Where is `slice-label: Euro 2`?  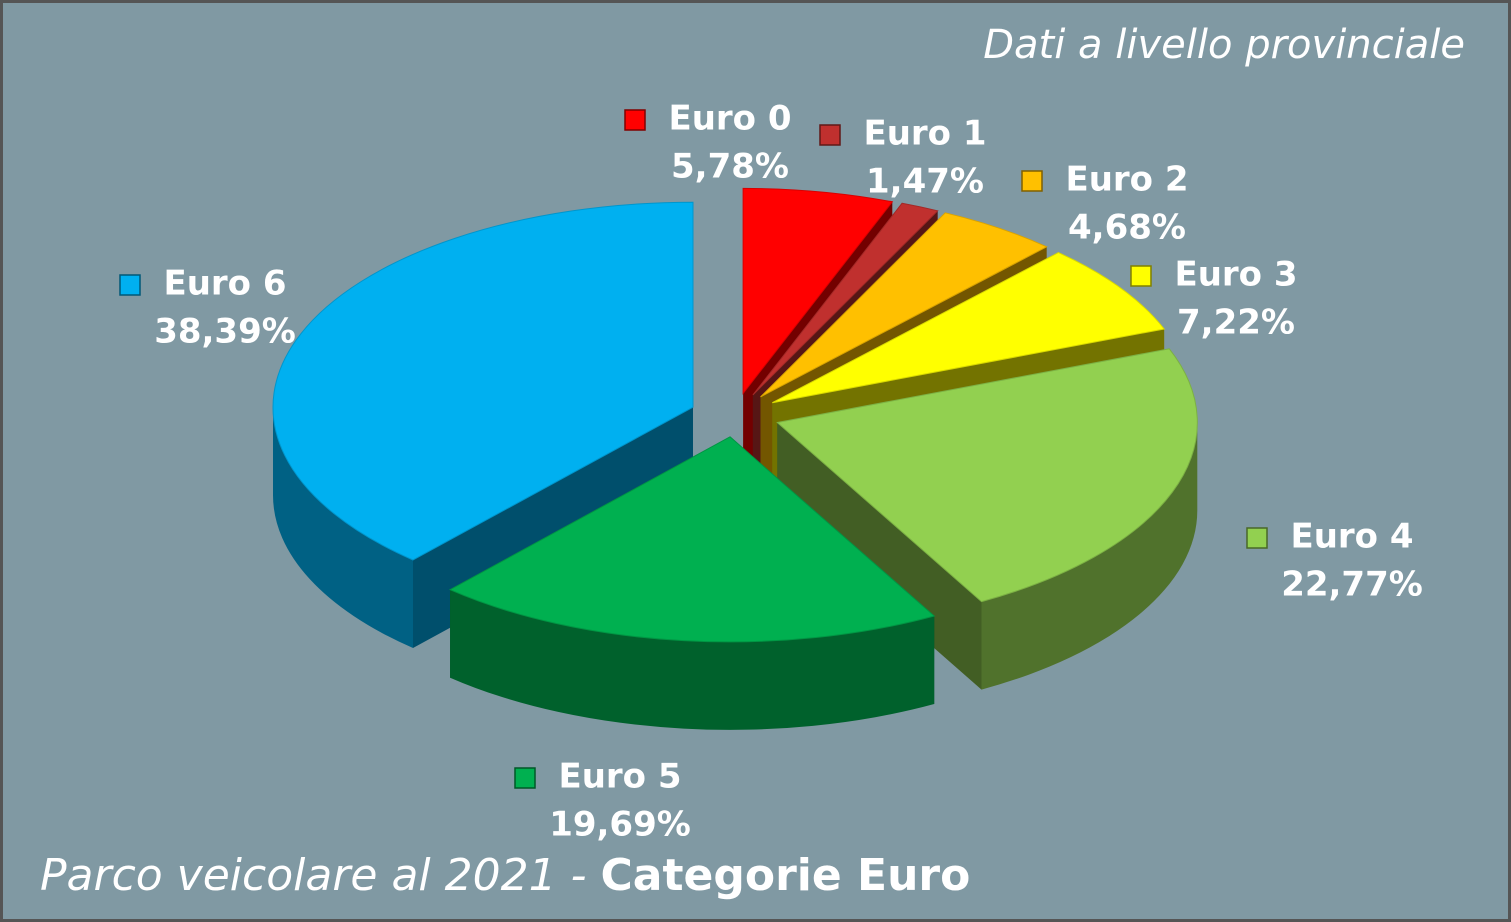
slice-label: Euro 2 is located at coordinates (1126, 180).